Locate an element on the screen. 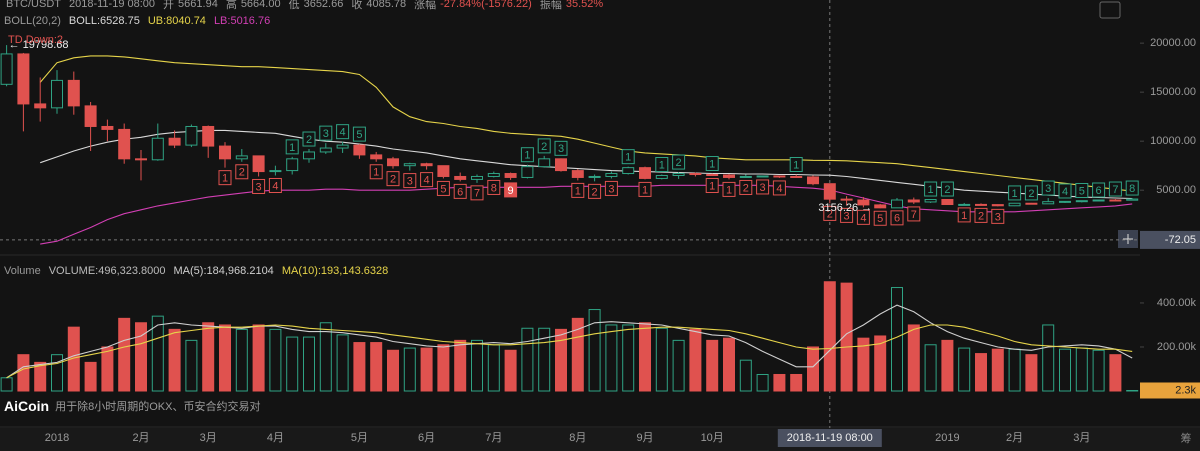 Image resolution: width=1200 pixels, height=451 pixels. x-tick-label: 8月 is located at coordinates (577, 438).